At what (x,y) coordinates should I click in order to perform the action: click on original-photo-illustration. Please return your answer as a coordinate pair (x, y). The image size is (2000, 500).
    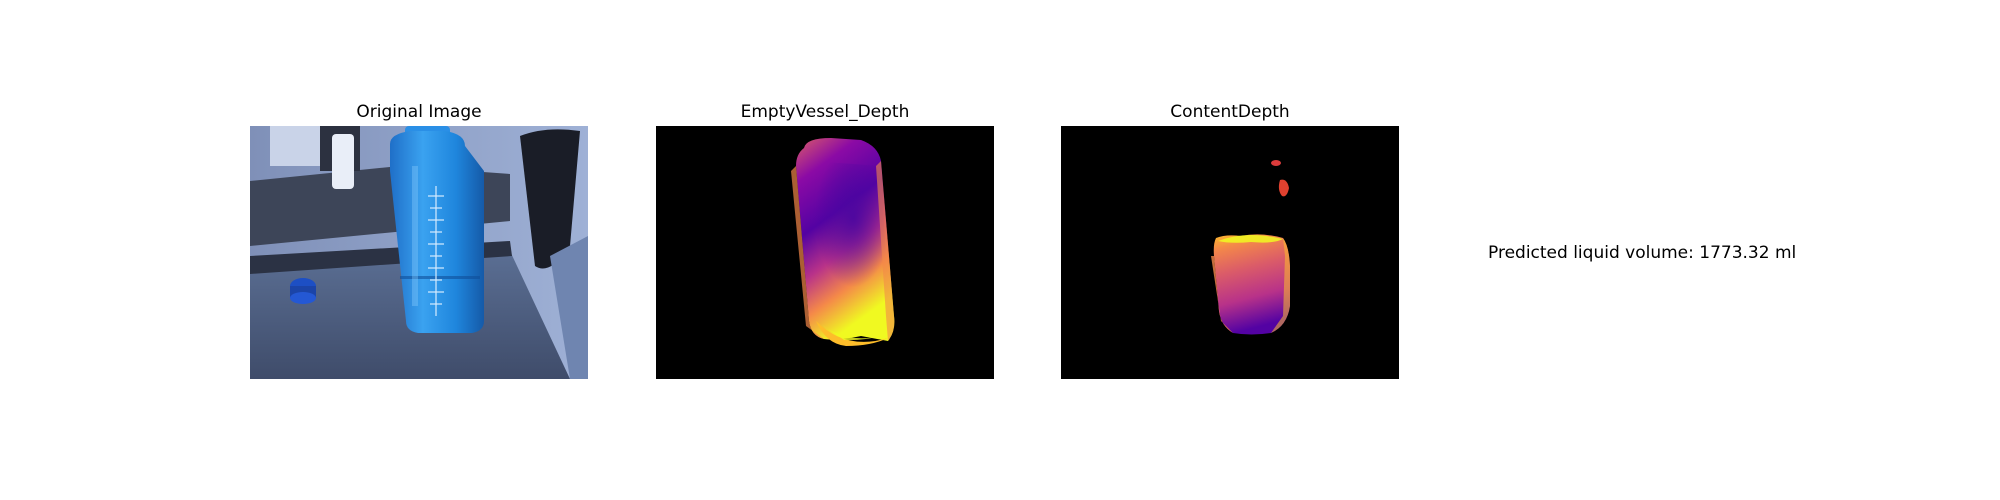
    Looking at the image, I should click on (419, 252).